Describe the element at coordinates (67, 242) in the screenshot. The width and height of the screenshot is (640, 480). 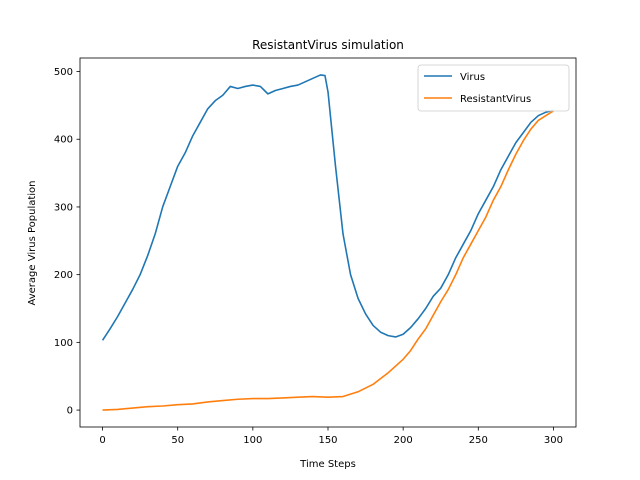
I see `y-axis: 0 100 200 300 400 500` at that location.